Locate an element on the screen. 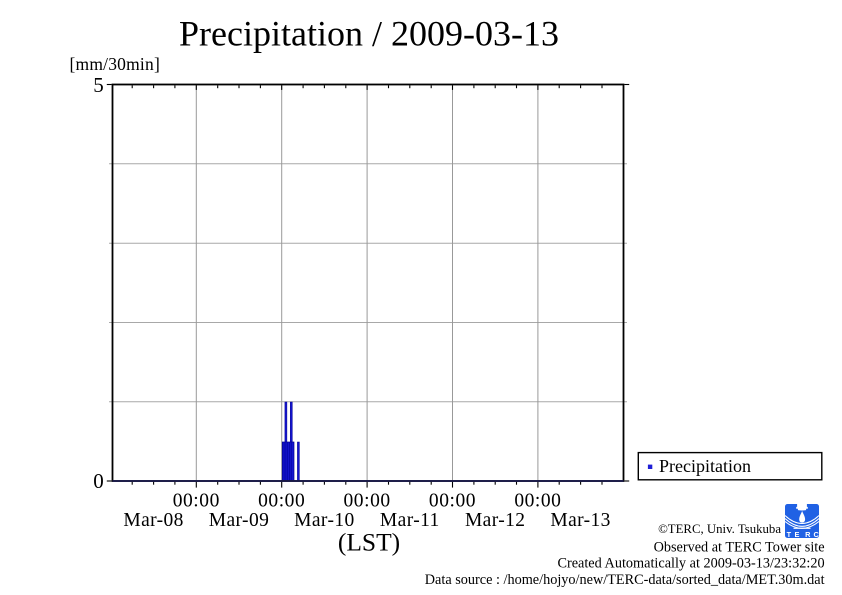  svg-text: Observed at TERC Tower site is located at coordinates (739, 548).